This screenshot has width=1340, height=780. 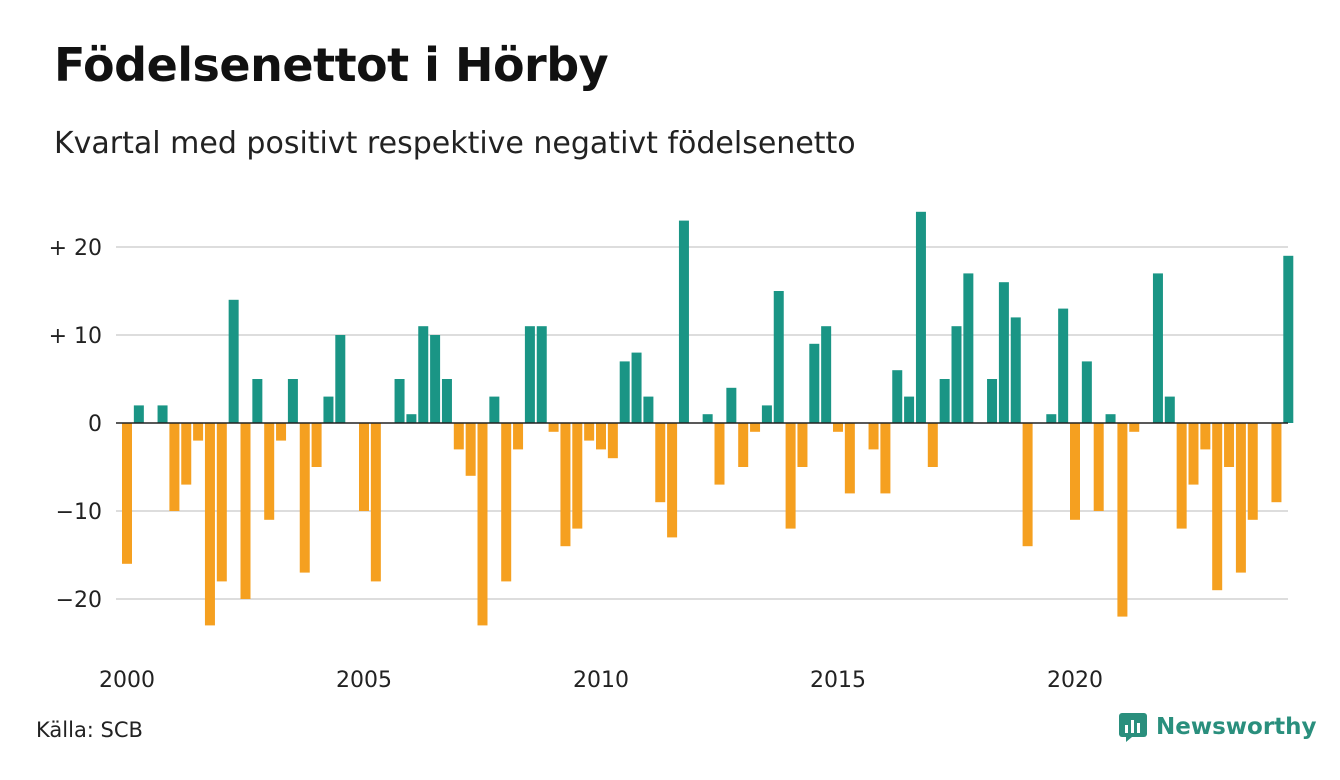 What do you see at coordinates (75, 248) in the screenshot?
I see `y-tick-label: + 20` at bounding box center [75, 248].